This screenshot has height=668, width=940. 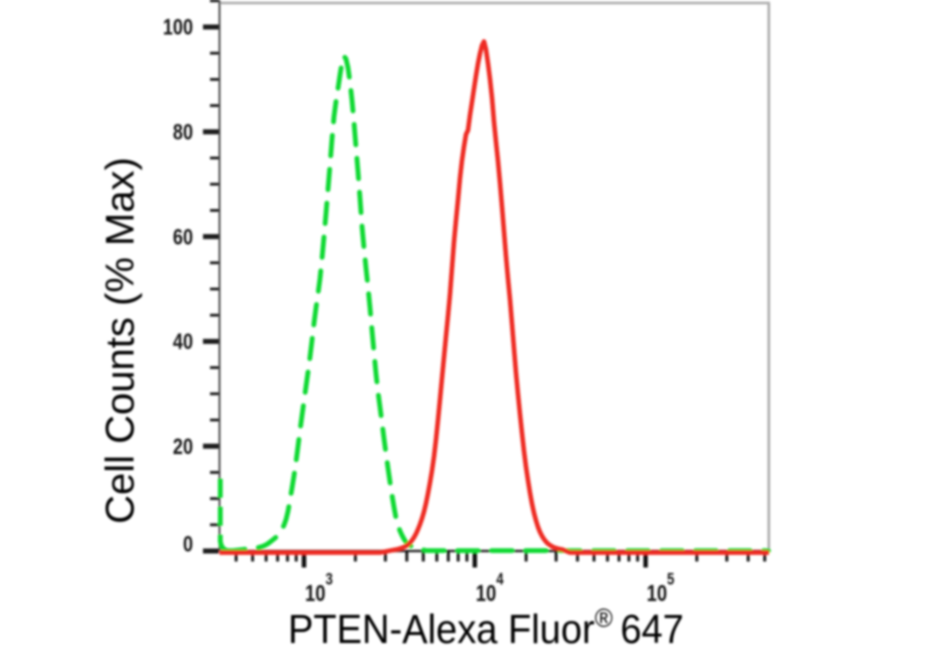 What do you see at coordinates (178, 28) in the screenshot?
I see `svg-text: 100` at bounding box center [178, 28].